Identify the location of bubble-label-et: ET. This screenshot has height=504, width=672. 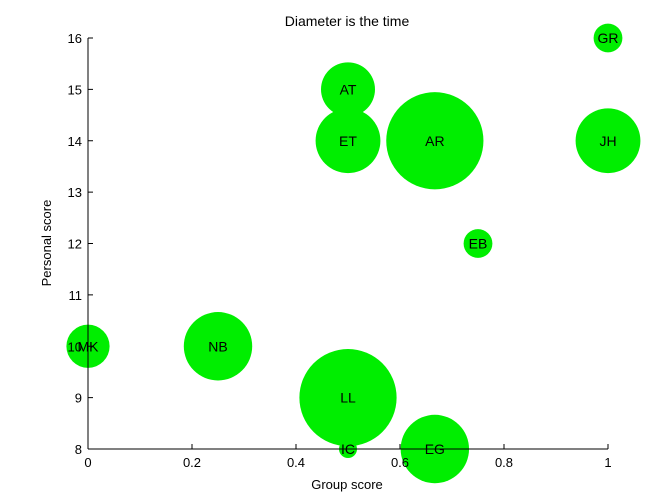
(348, 141).